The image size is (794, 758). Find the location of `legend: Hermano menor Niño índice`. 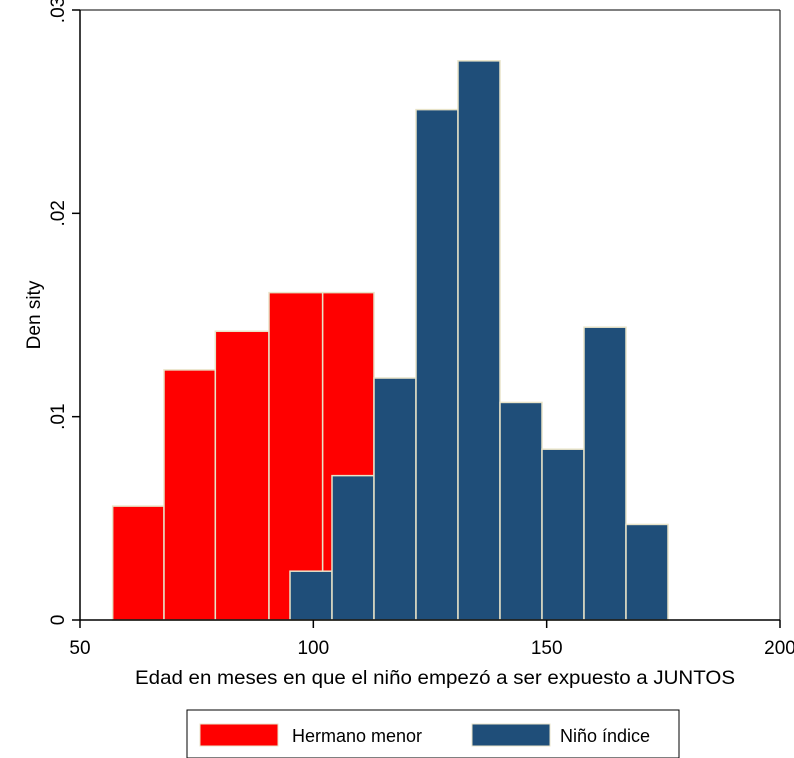

legend: Hermano menor Niño índice is located at coordinates (433, 733).